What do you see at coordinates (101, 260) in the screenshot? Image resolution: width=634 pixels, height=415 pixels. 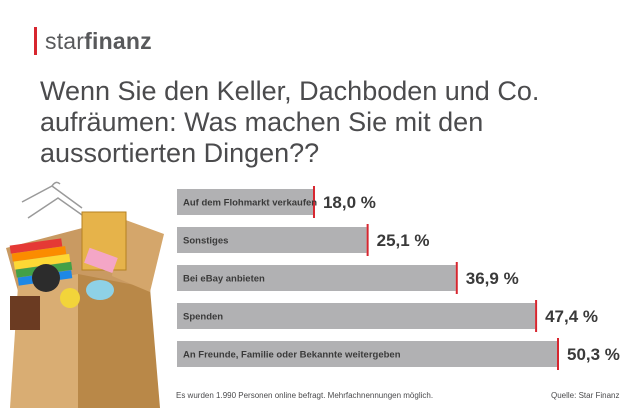 I see `pink-item` at bounding box center [101, 260].